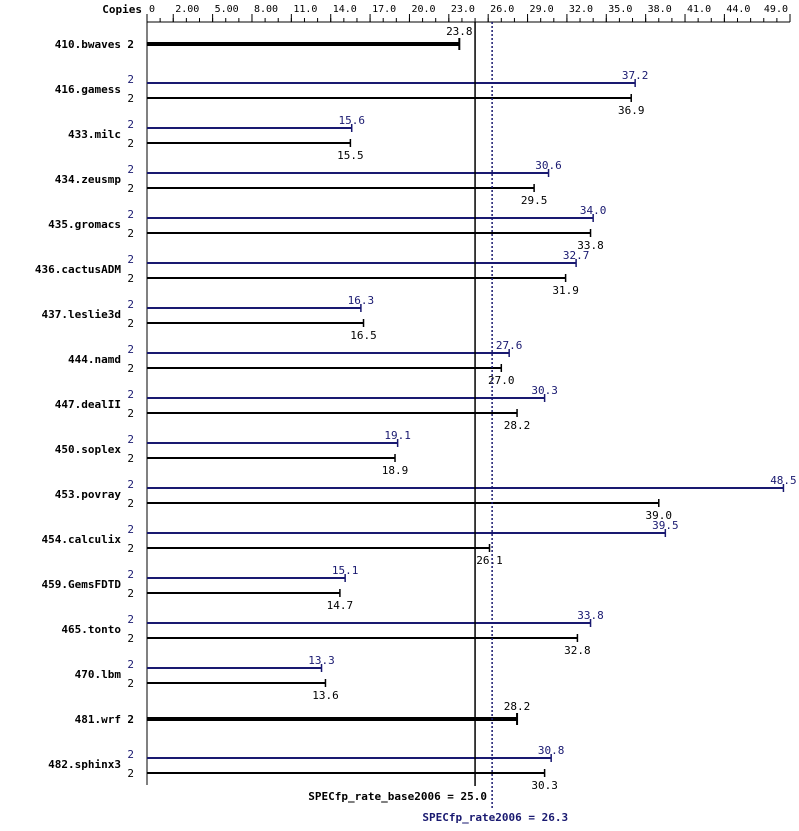  What do you see at coordinates (501, 380) in the screenshot?
I see `base-value-label: 27.0` at bounding box center [501, 380].